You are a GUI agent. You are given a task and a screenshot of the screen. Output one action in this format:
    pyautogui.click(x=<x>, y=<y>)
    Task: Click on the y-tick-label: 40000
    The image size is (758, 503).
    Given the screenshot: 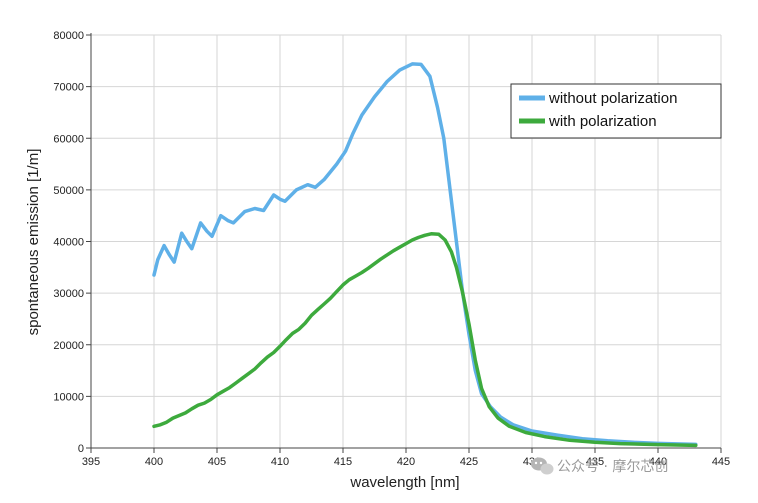 What is the action you would take?
    pyautogui.click(x=68, y=243)
    